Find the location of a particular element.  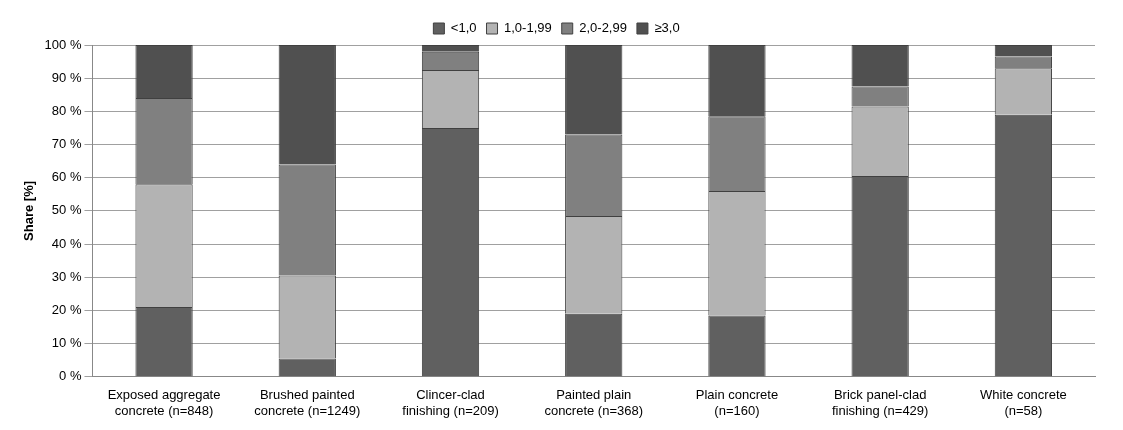

y-tick-label: 0 % is located at coordinates (70, 376).